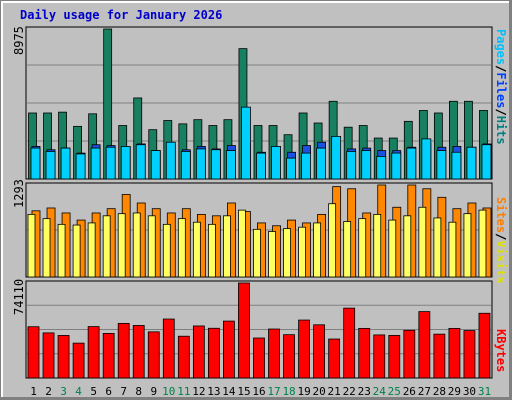 The width and height of the screenshot is (512, 400). What do you see at coordinates (334, 391) in the screenshot?
I see `day-label-21: 21` at bounding box center [334, 391].